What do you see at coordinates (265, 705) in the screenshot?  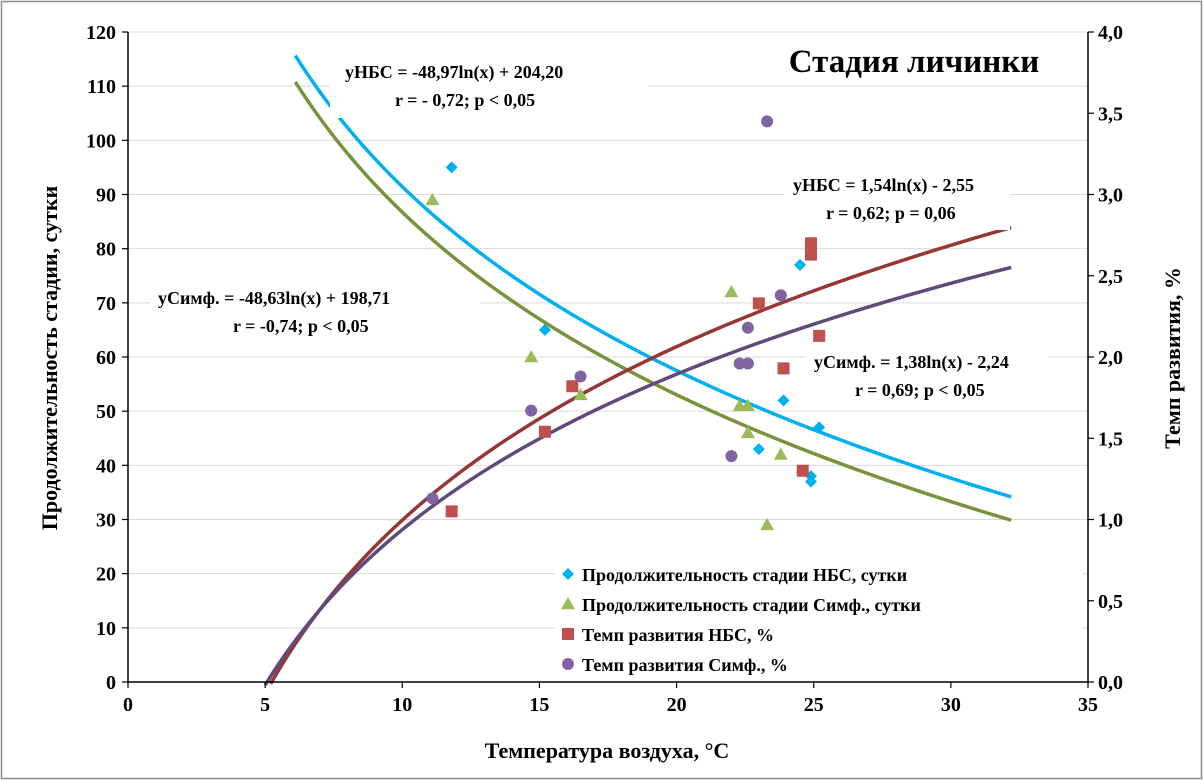 I see `x-tick-label: 5` at bounding box center [265, 705].